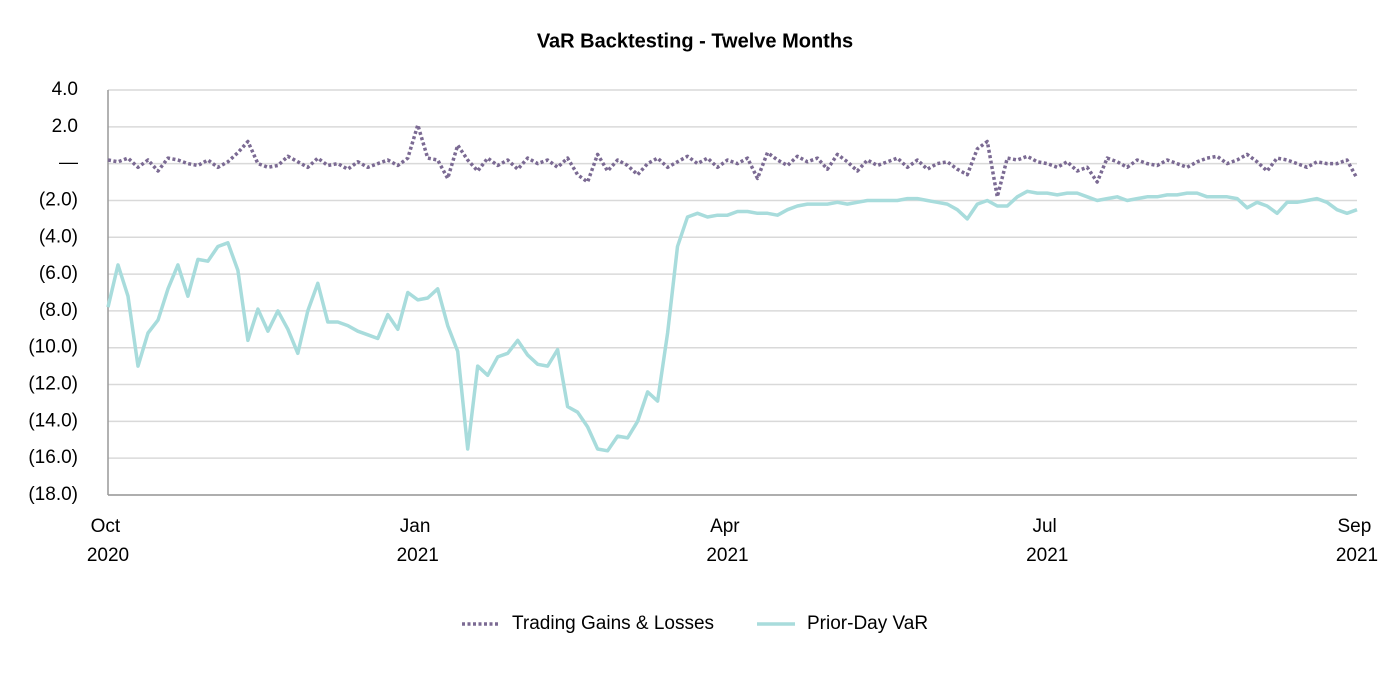  Describe the element at coordinates (65, 126) in the screenshot. I see `y-tick-label: 2.0` at that location.